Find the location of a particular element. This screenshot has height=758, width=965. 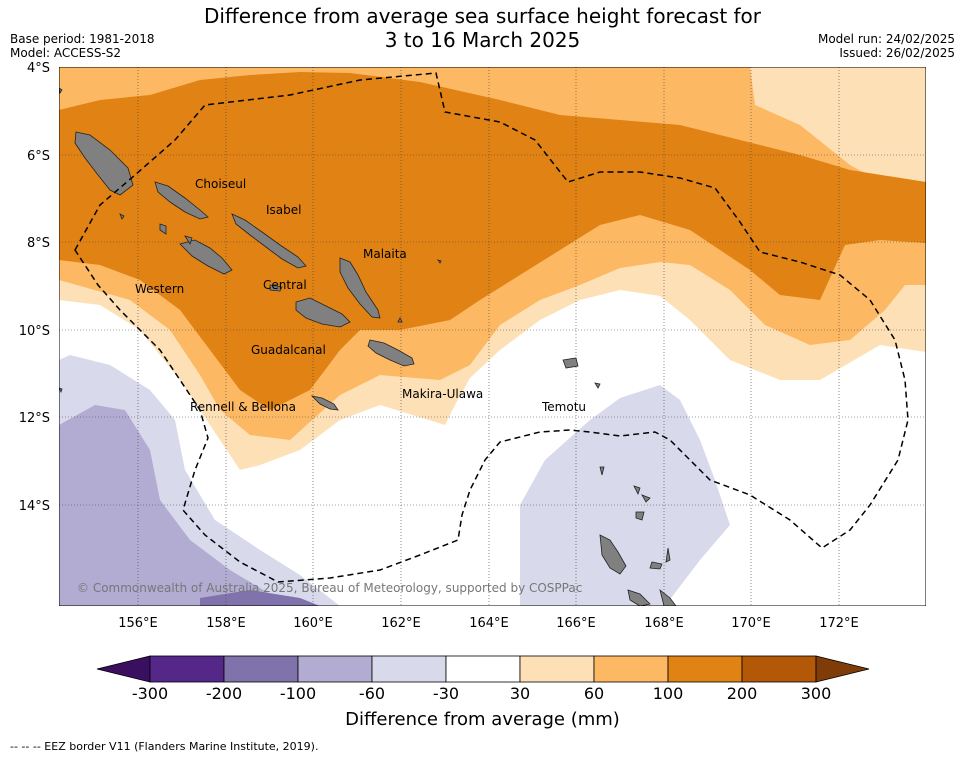

colorbar-extend-high is located at coordinates (842, 669).